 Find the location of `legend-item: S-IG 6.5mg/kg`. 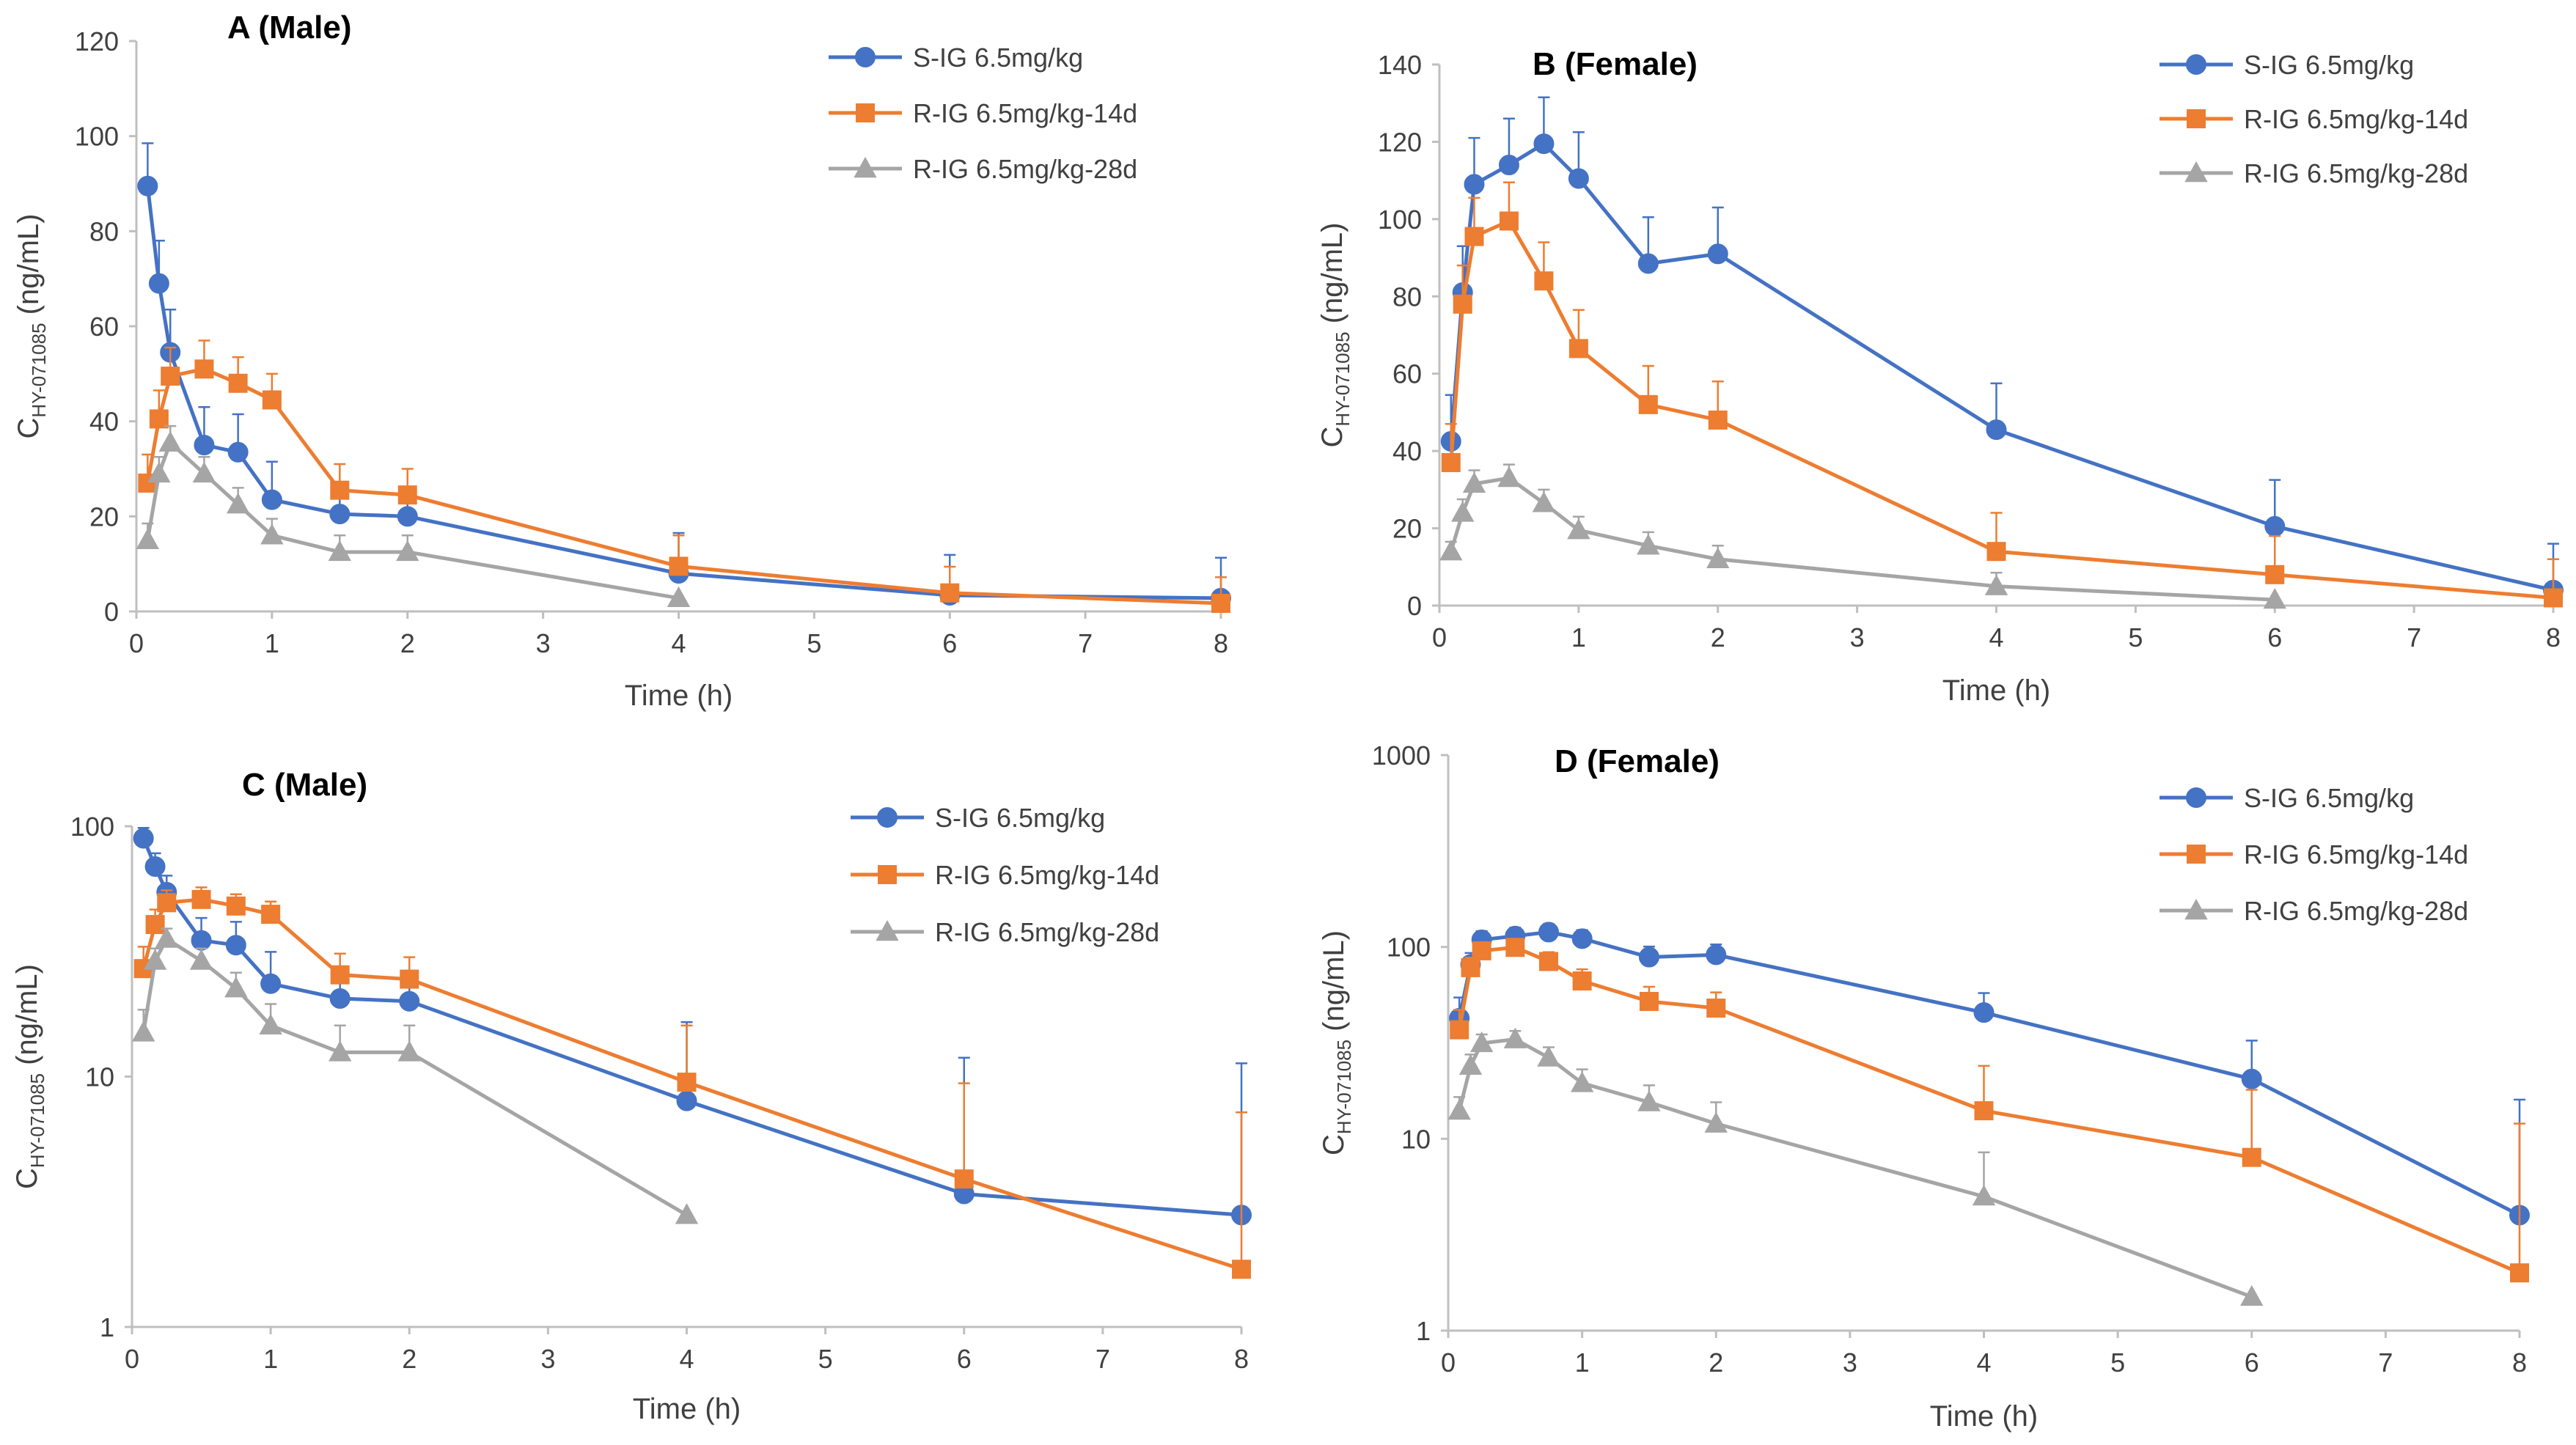

legend-item: S-IG 6.5mg/kg is located at coordinates (956, 58).